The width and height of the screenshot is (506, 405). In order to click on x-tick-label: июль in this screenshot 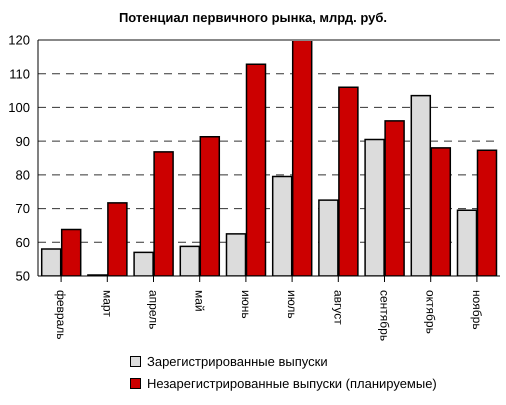, I will do `click(292, 304)`.